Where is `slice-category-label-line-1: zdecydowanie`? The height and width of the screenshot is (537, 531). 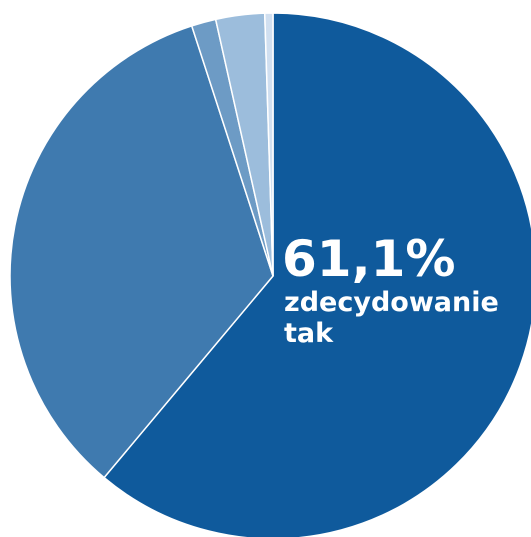 slice-category-label-line-1: zdecydowanie is located at coordinates (391, 302).